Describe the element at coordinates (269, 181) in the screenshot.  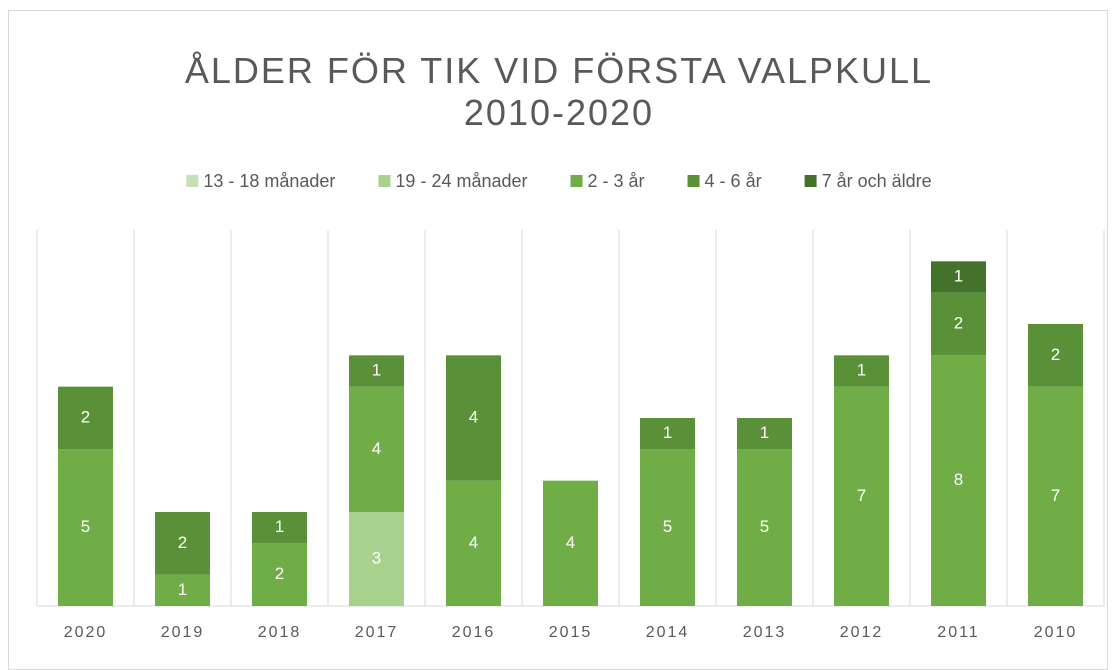
I see `legend-label: 13 - 18 månader` at that location.